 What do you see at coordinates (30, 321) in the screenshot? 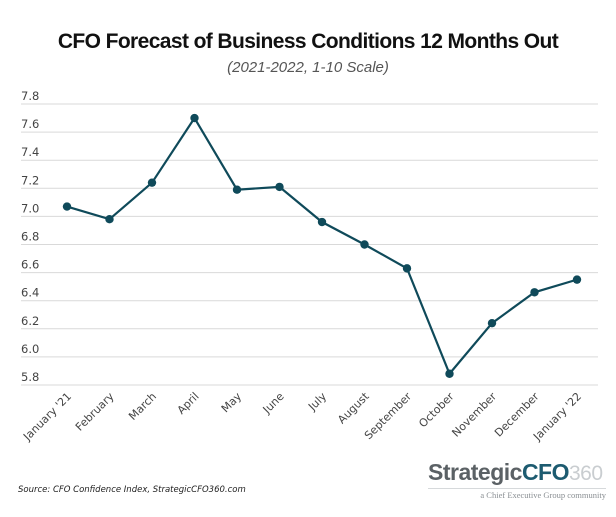
I see `y-tick-label: 6.2` at bounding box center [30, 321].